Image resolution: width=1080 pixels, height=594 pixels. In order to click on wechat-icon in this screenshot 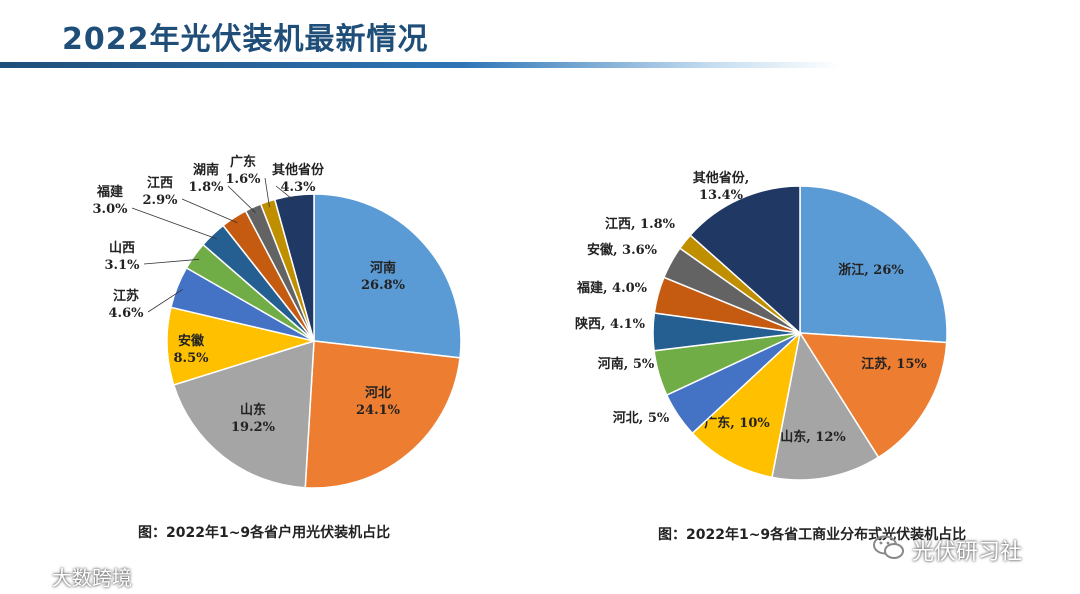, I will do `click(888, 547)`.